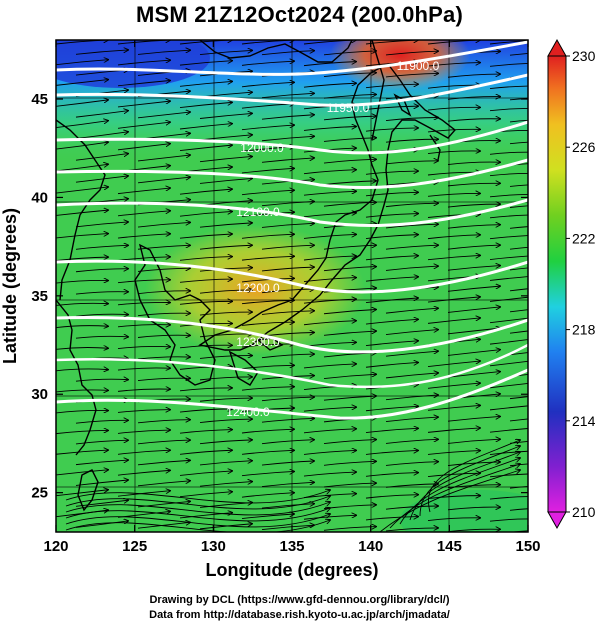 Image resolution: width=599 pixels, height=625 pixels. I want to click on x-tick-label: 140, so click(370, 546).